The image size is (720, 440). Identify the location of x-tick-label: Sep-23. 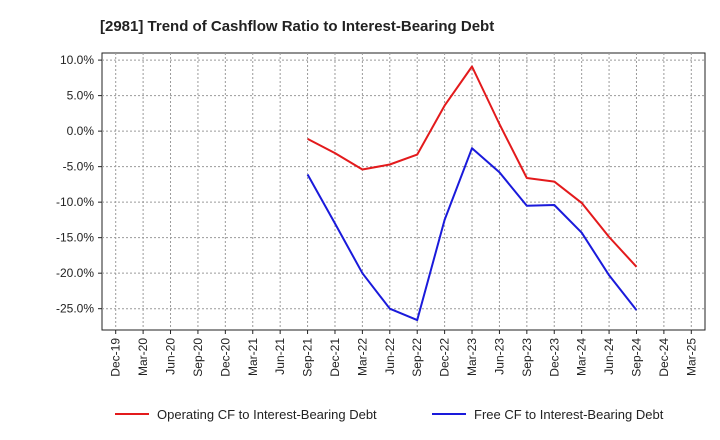
(527, 357).